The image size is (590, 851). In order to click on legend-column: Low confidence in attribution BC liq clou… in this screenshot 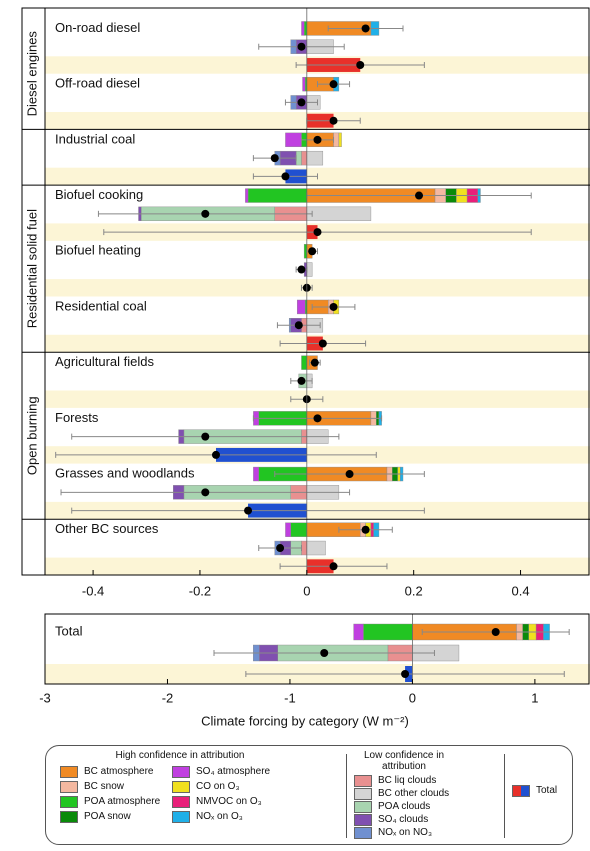, I will do `click(424, 794)`.